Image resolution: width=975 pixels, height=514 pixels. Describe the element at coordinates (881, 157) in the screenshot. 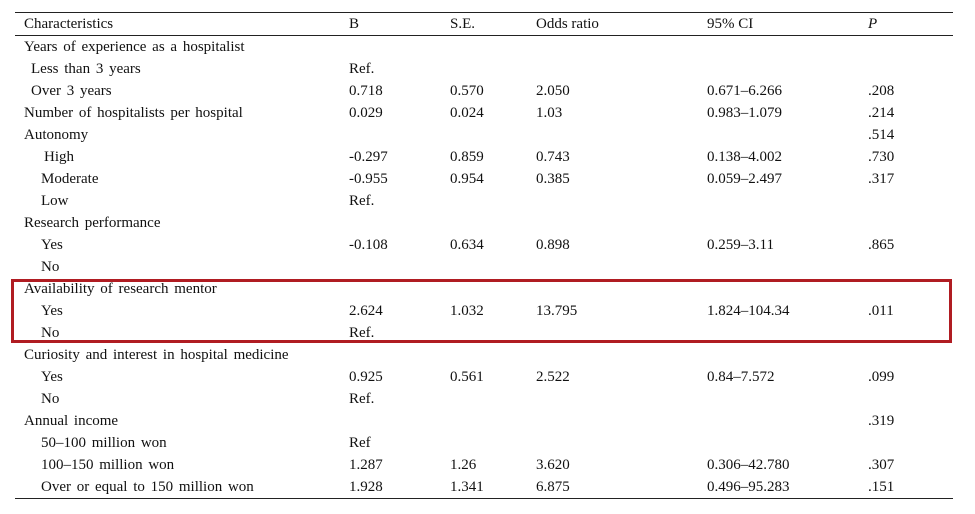

I see `cell-p: .730` at that location.